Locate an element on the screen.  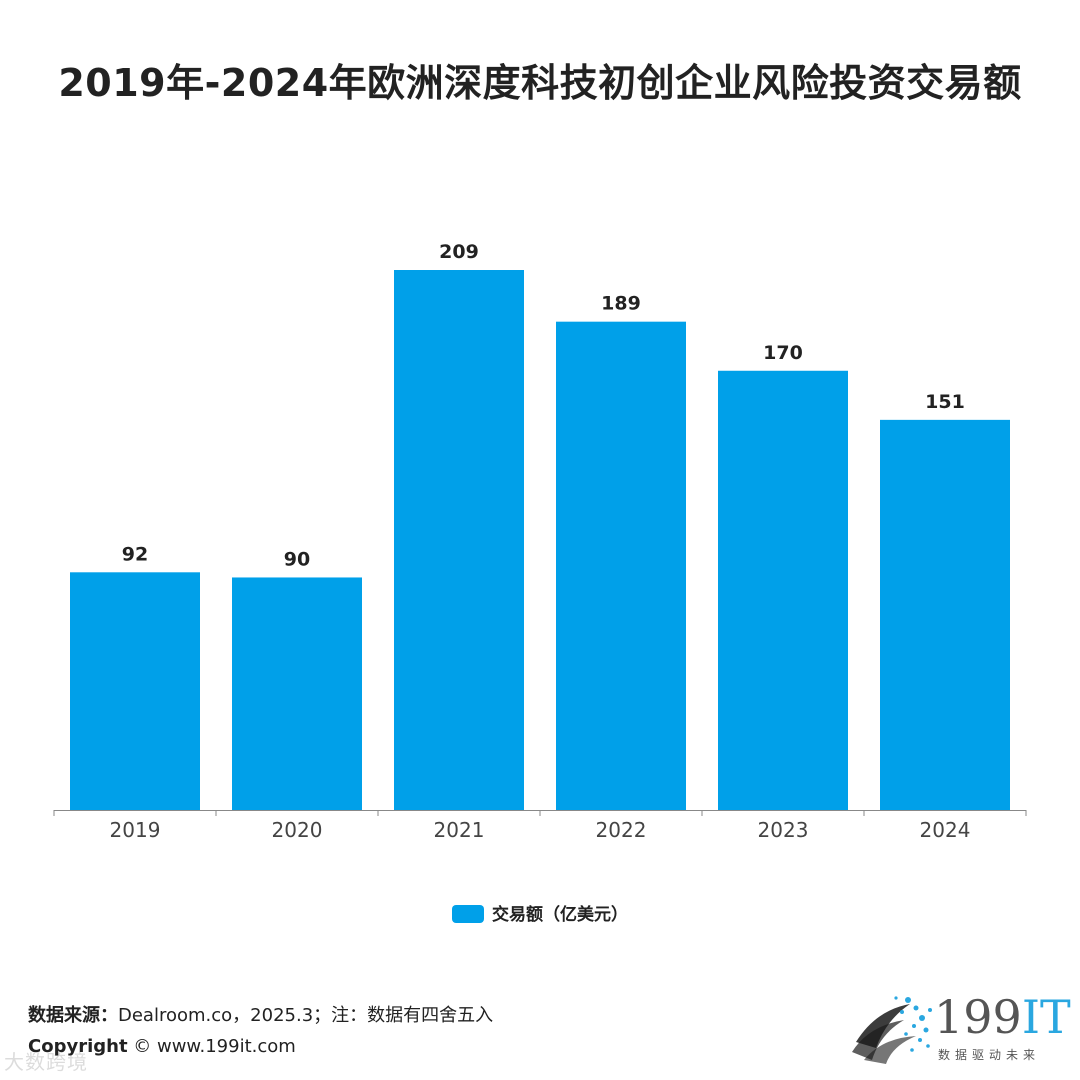
data-label-2024: 151 is located at coordinates (945, 402).